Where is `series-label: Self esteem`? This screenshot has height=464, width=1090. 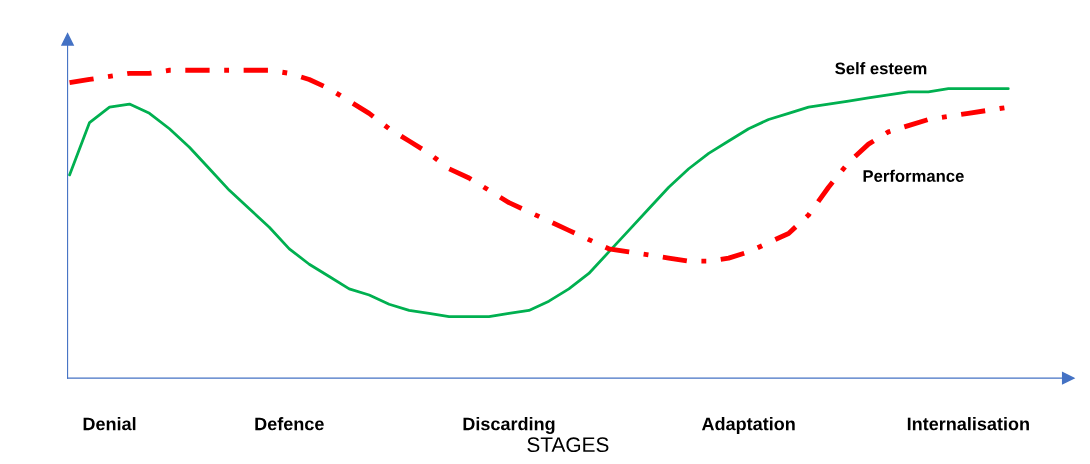 series-label: Self esteem is located at coordinates (881, 68).